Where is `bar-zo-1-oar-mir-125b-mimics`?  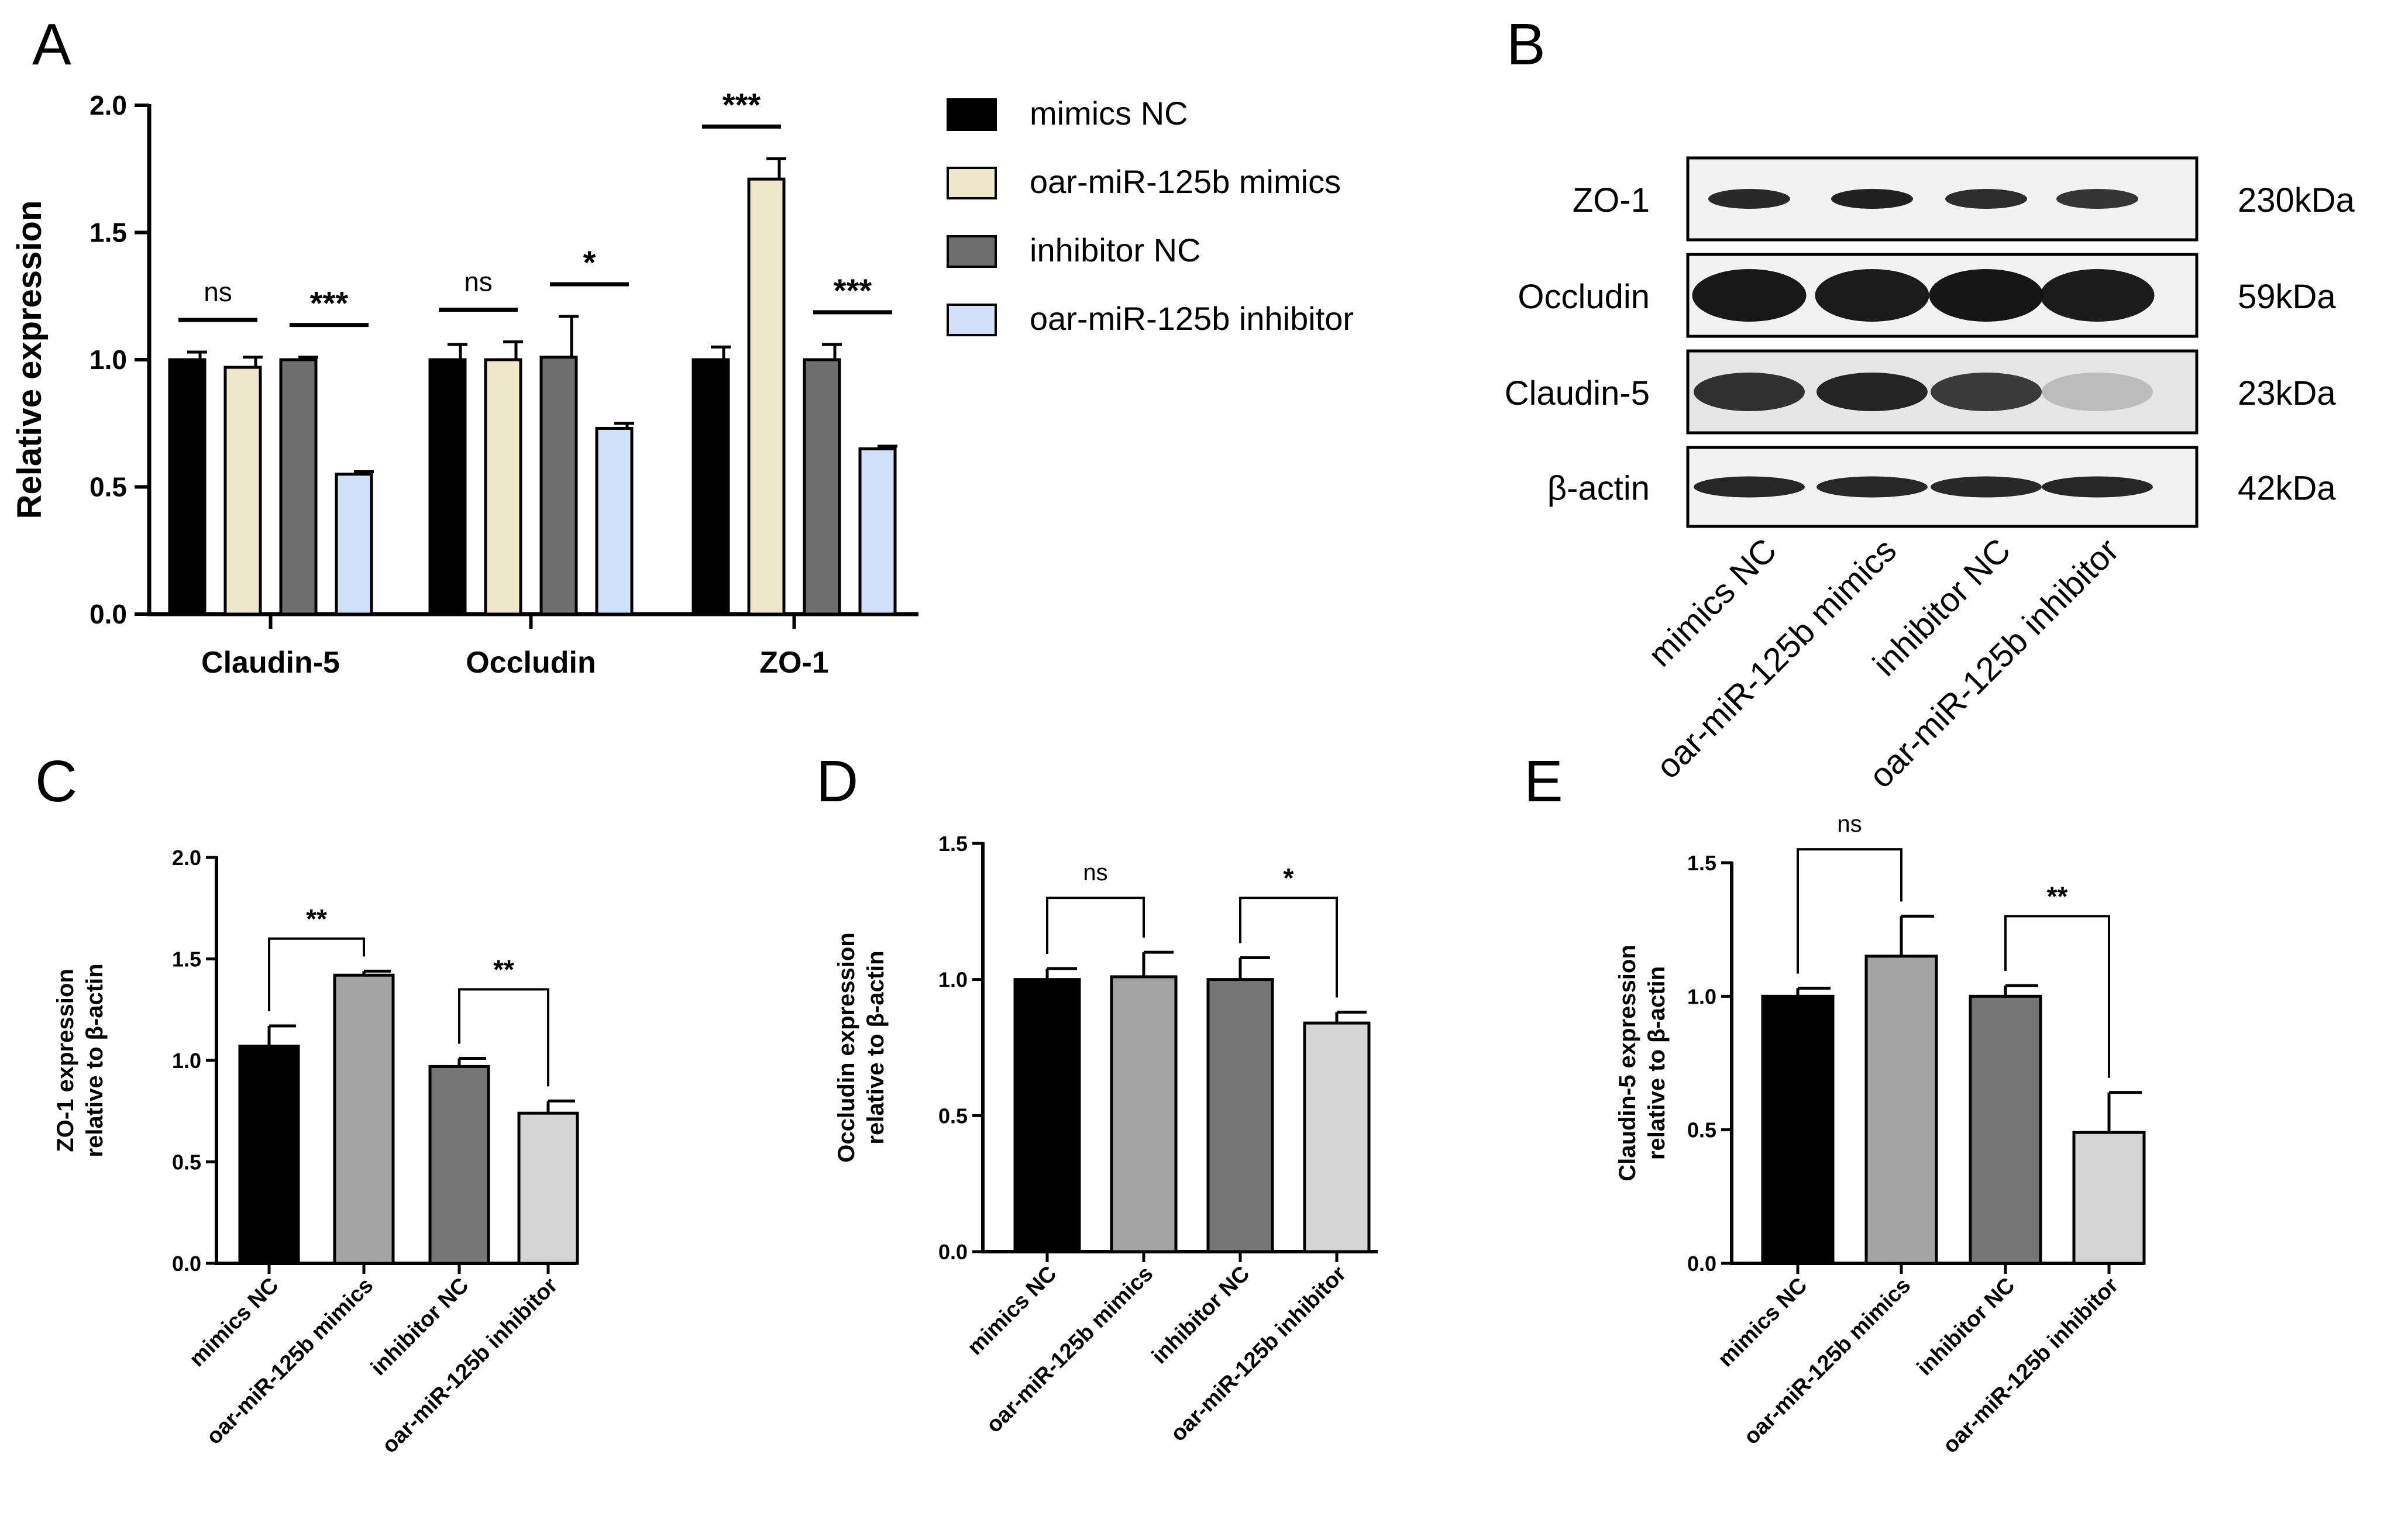
bar-zo-1-oar-mir-125b-mimics is located at coordinates (766, 396).